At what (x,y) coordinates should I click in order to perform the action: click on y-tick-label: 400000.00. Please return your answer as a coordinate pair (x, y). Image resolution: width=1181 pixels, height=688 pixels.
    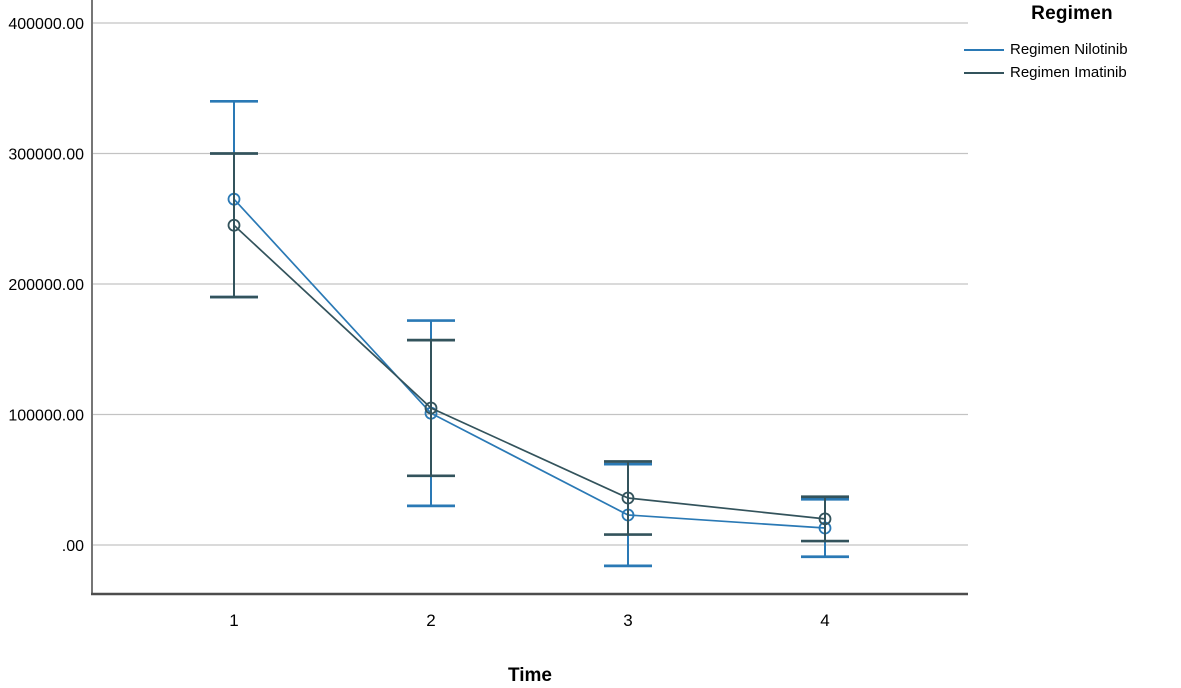
    Looking at the image, I should click on (46, 24).